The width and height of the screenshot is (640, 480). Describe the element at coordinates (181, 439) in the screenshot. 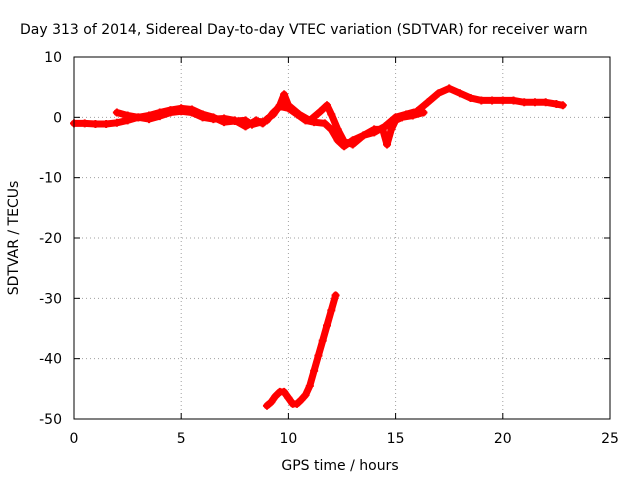

I see `x-tick-label: 5` at that location.